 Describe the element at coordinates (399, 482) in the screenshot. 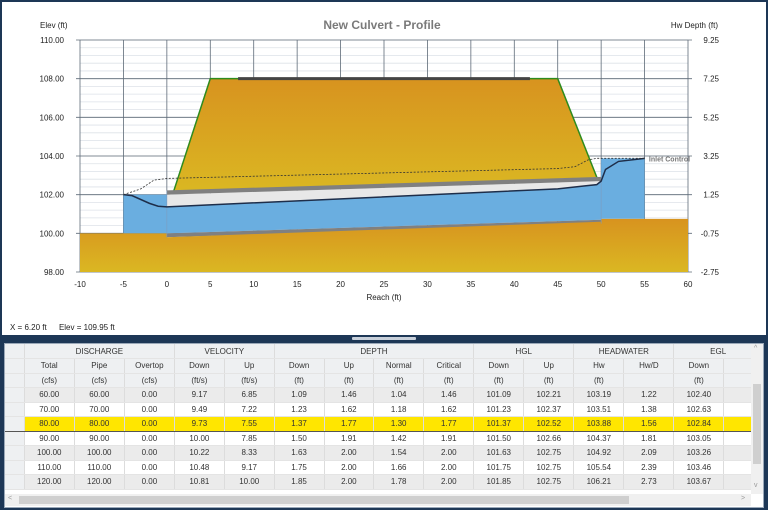

I see `table-cell: 1.78` at that location.